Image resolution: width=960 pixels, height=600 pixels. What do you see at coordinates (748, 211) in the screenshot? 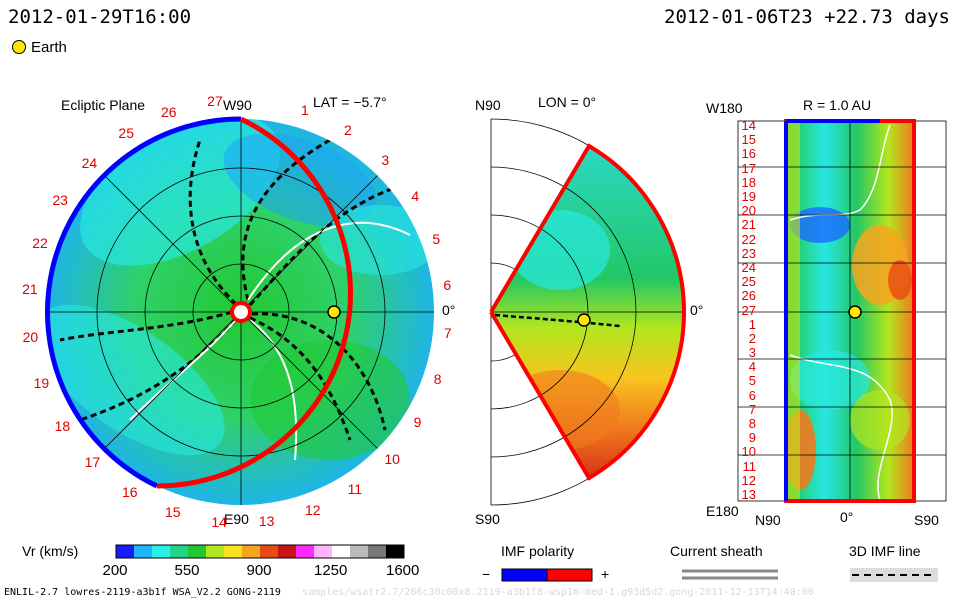
I see `radial-y-label: 20` at bounding box center [748, 211].